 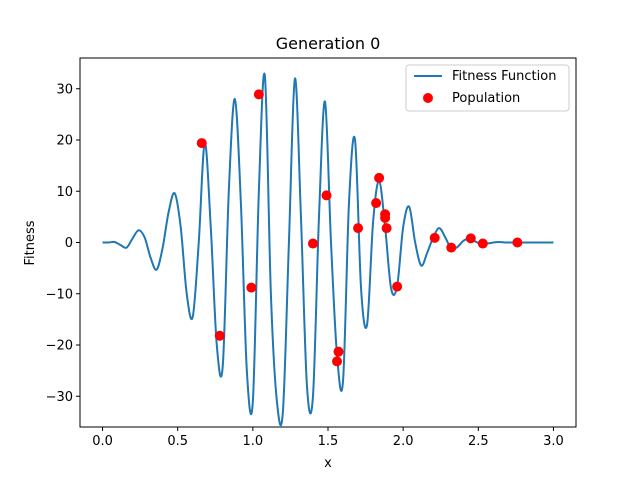 I want to click on x-tick-label: 2.0, so click(x=403, y=441).